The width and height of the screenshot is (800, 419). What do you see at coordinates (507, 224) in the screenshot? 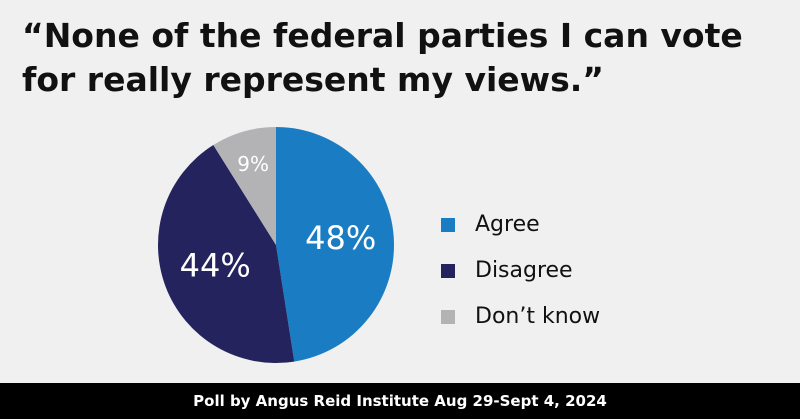
I see `legend-label: Agree` at bounding box center [507, 224].